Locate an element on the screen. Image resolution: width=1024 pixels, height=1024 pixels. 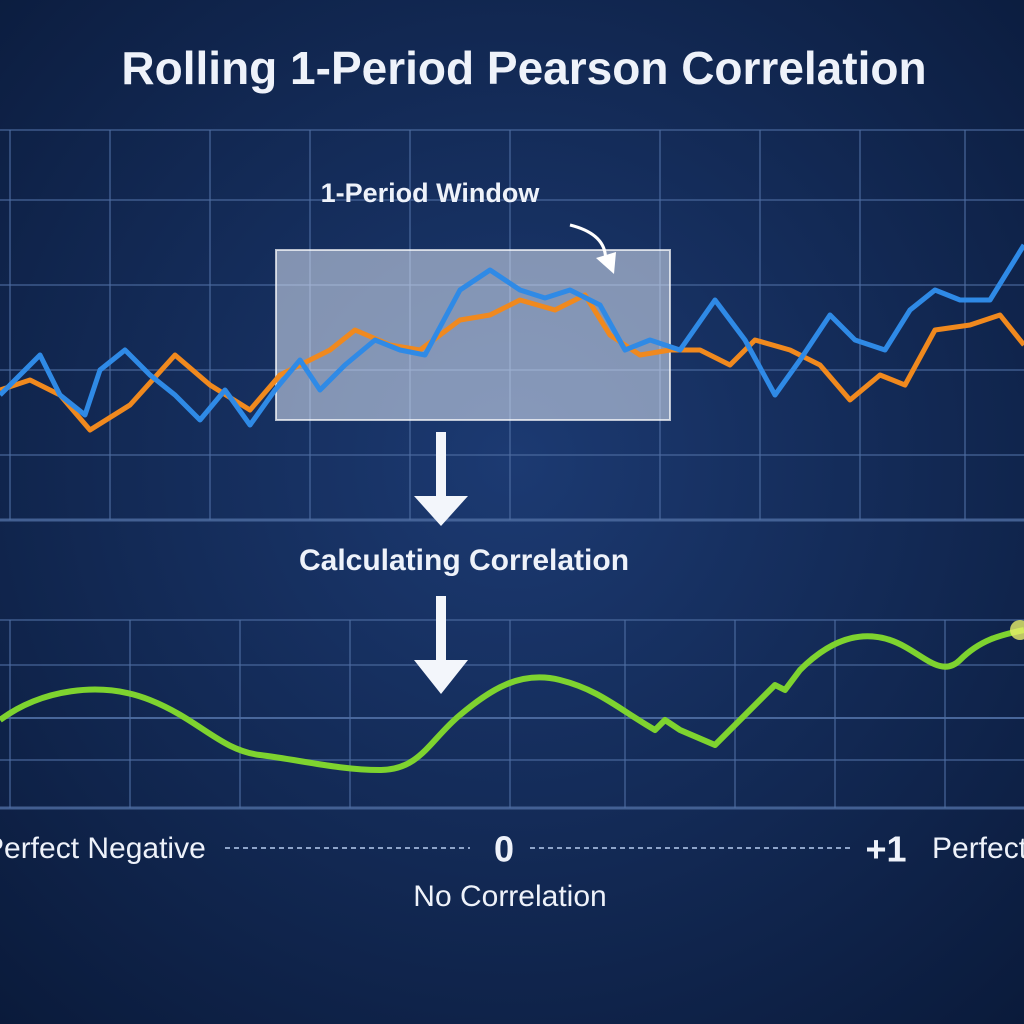
correlation-line is located at coordinates (512, 700).